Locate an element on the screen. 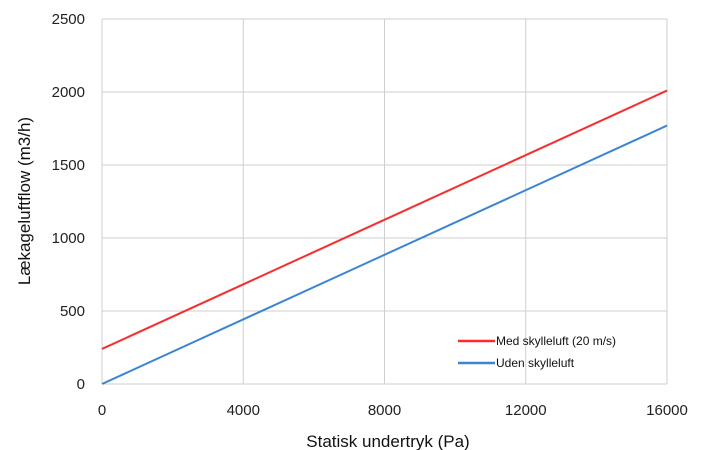  x-tick-label: 4000 is located at coordinates (243, 410).